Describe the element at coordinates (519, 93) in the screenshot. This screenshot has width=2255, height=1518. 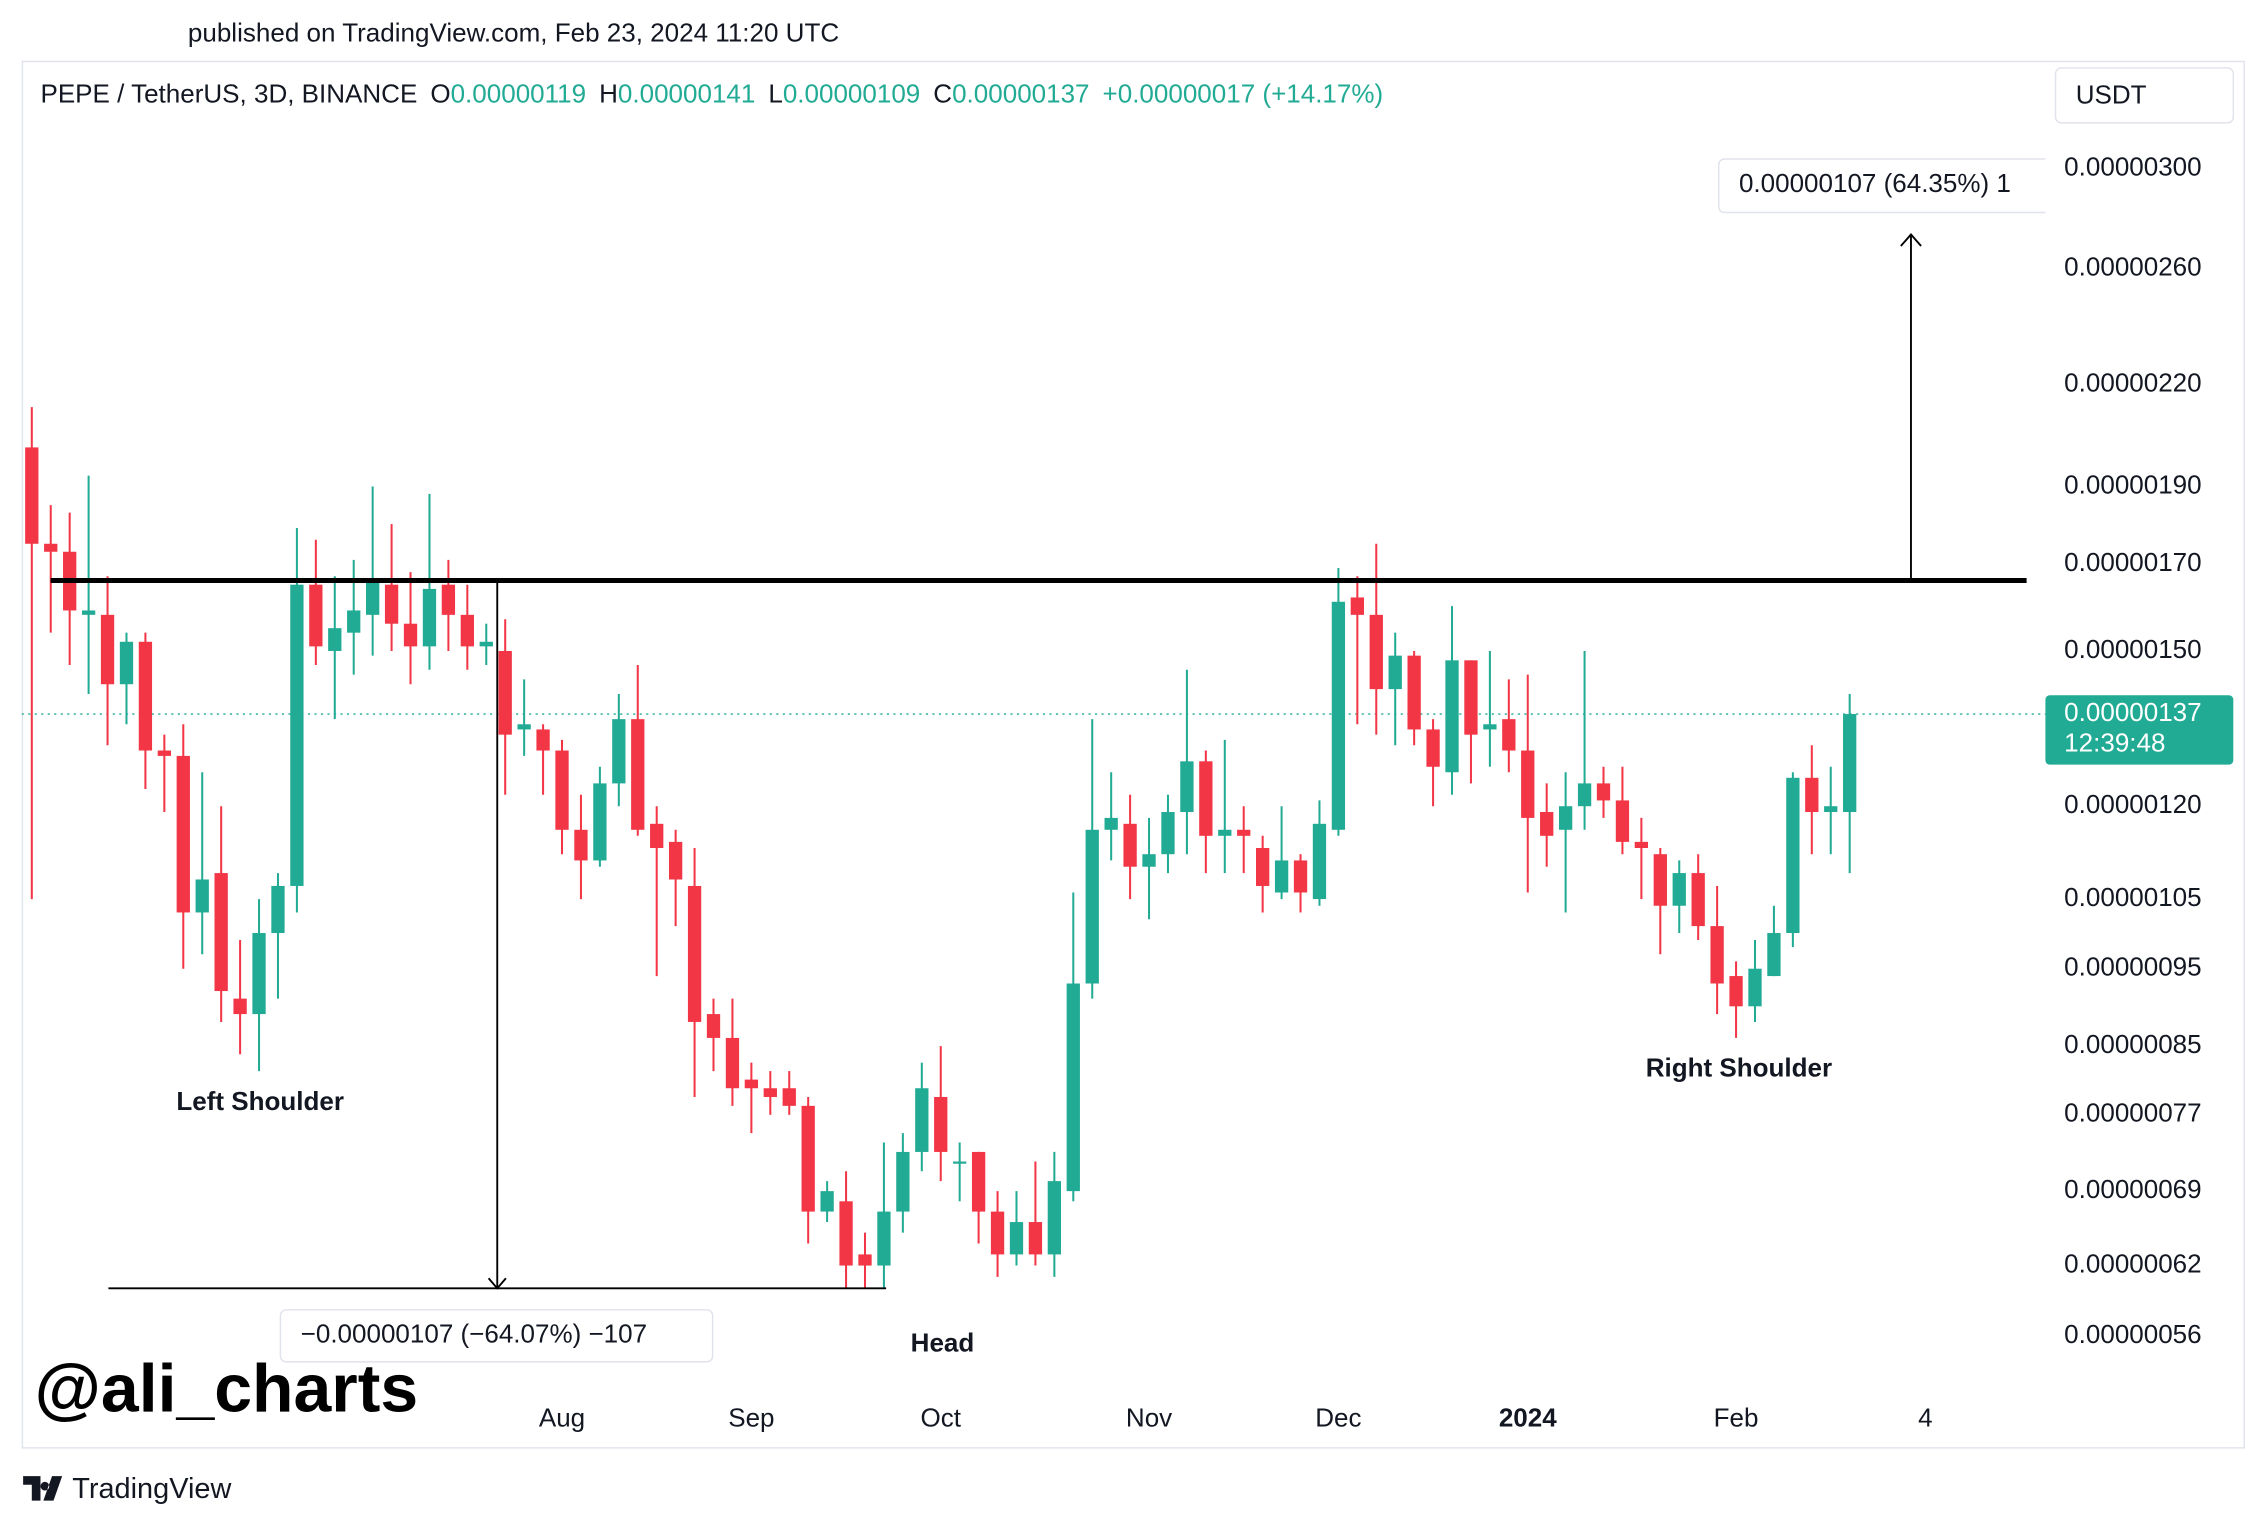
I see `ohlc-value: 0.00000119` at that location.